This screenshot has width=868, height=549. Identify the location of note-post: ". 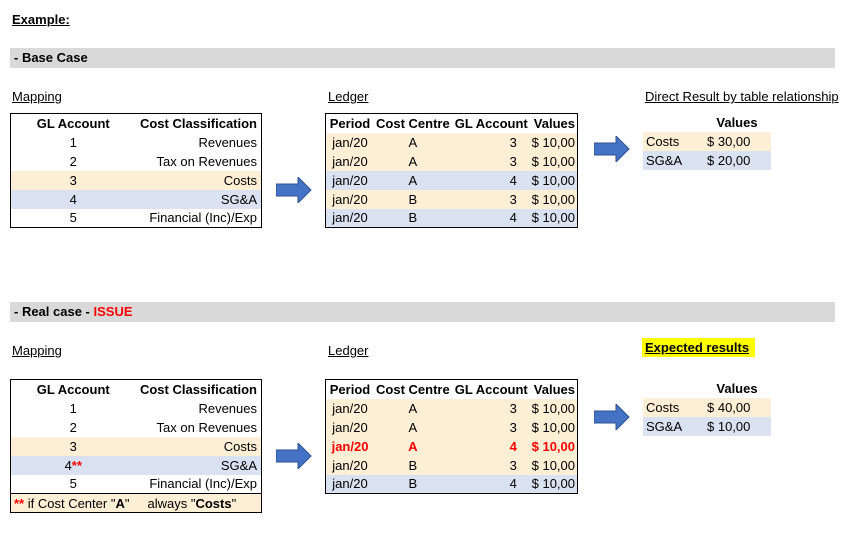
(234, 503).